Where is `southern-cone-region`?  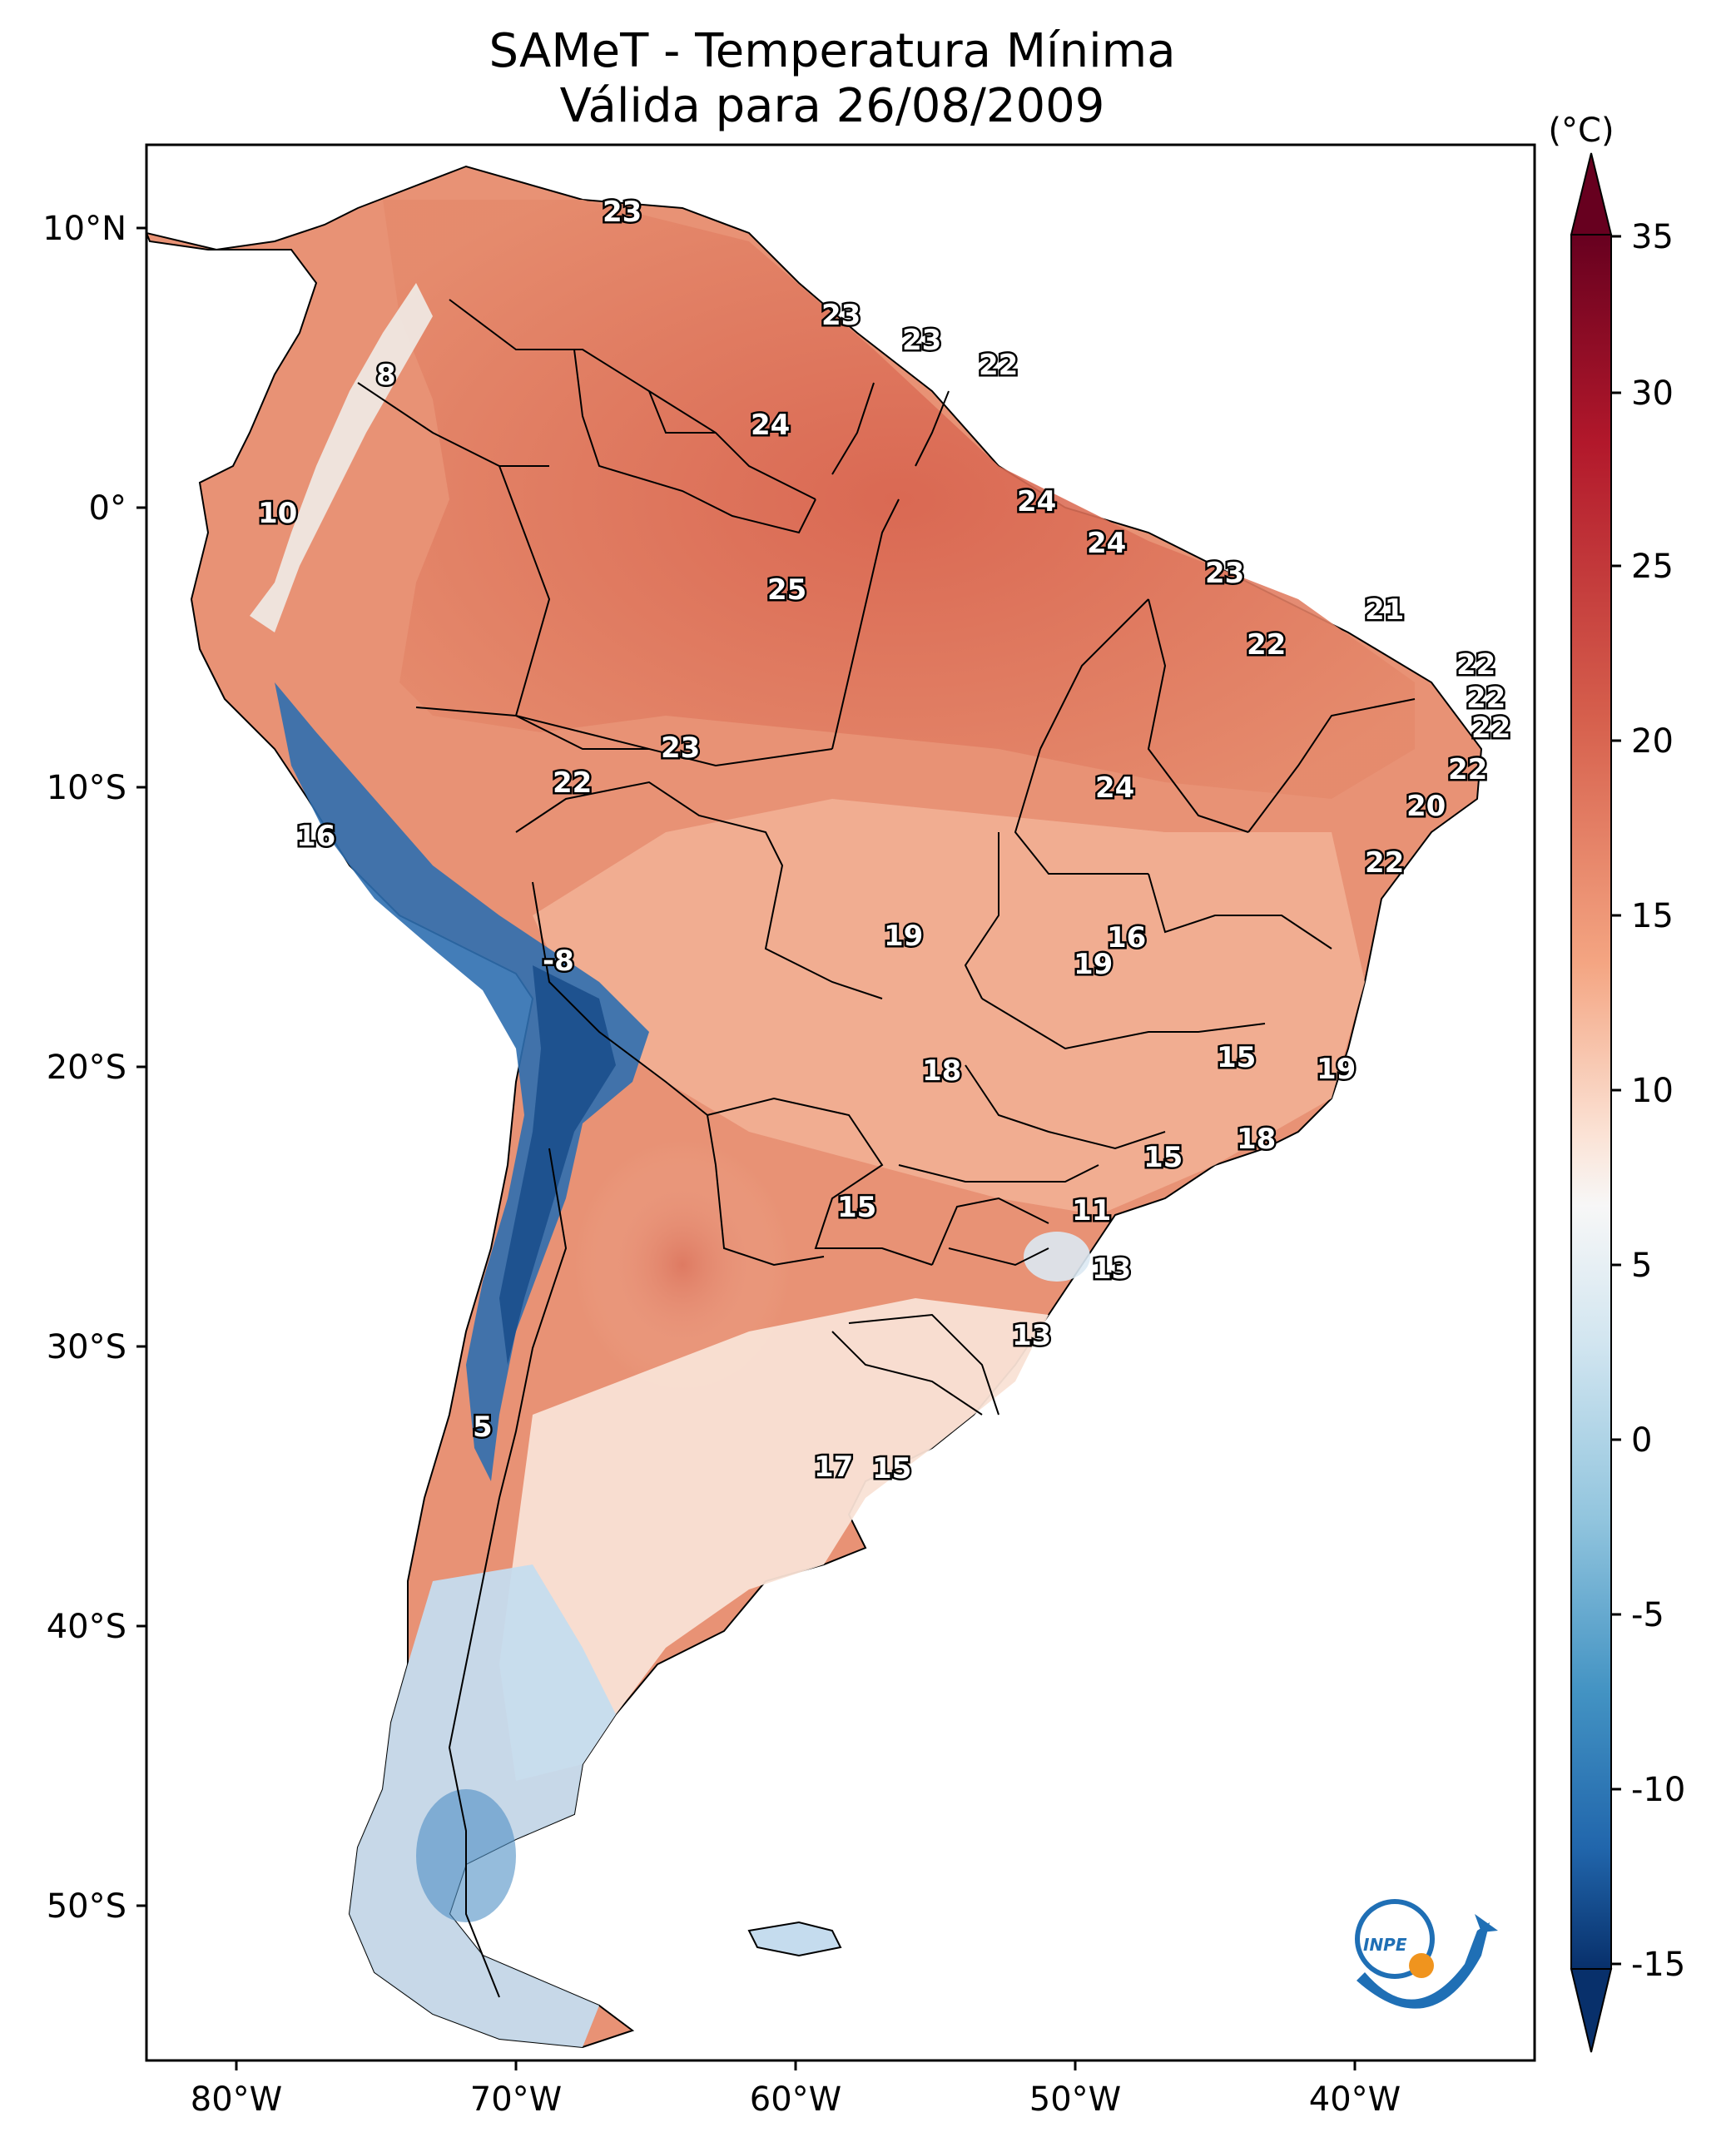 southern-cone-region is located at coordinates (774, 1539).